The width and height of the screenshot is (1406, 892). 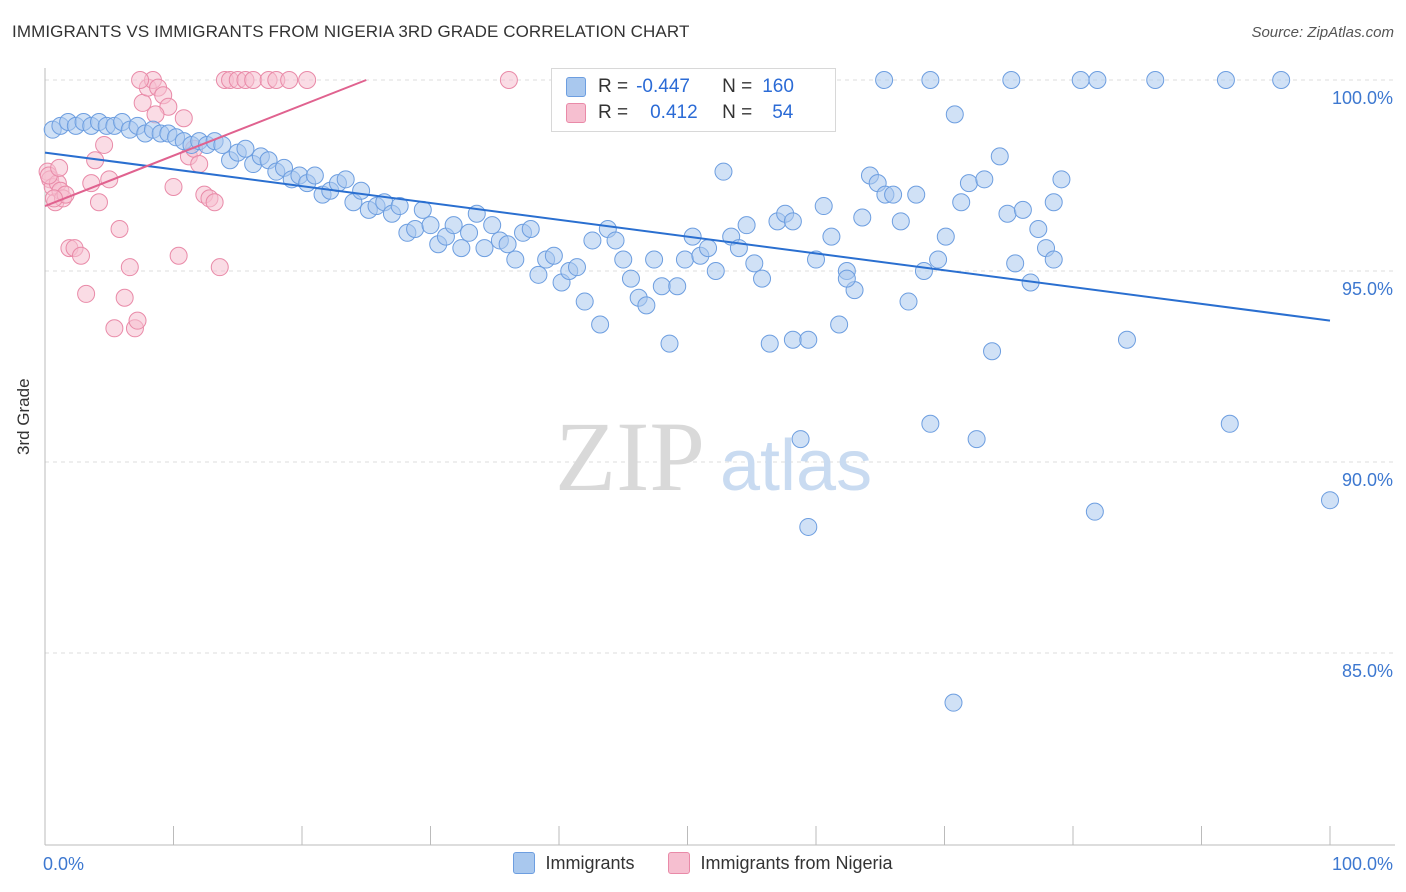 I want to click on immigrants-swatch, so click(x=576, y=87).